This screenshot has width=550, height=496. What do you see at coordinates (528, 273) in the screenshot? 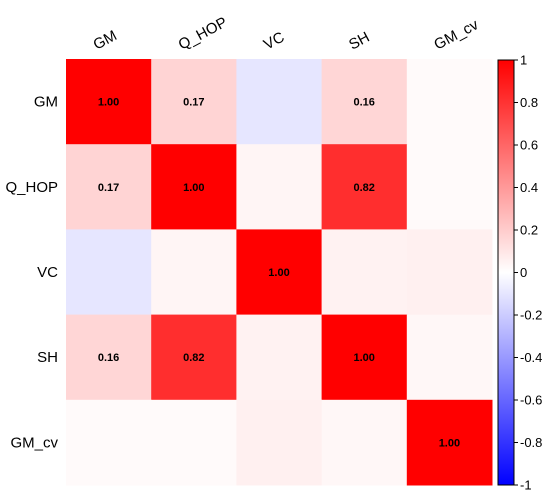
I see `colorbar-ticks: 1 0.8 0.6 0.4 0.2 0 -0.2 -0.4 -0.6 -0.8 -1` at bounding box center [528, 273].